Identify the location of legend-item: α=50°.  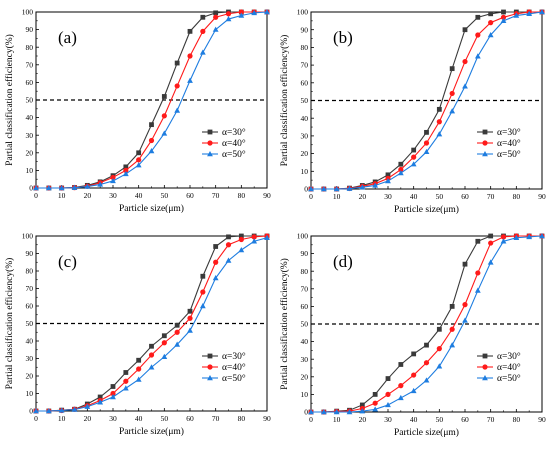
(499, 378).